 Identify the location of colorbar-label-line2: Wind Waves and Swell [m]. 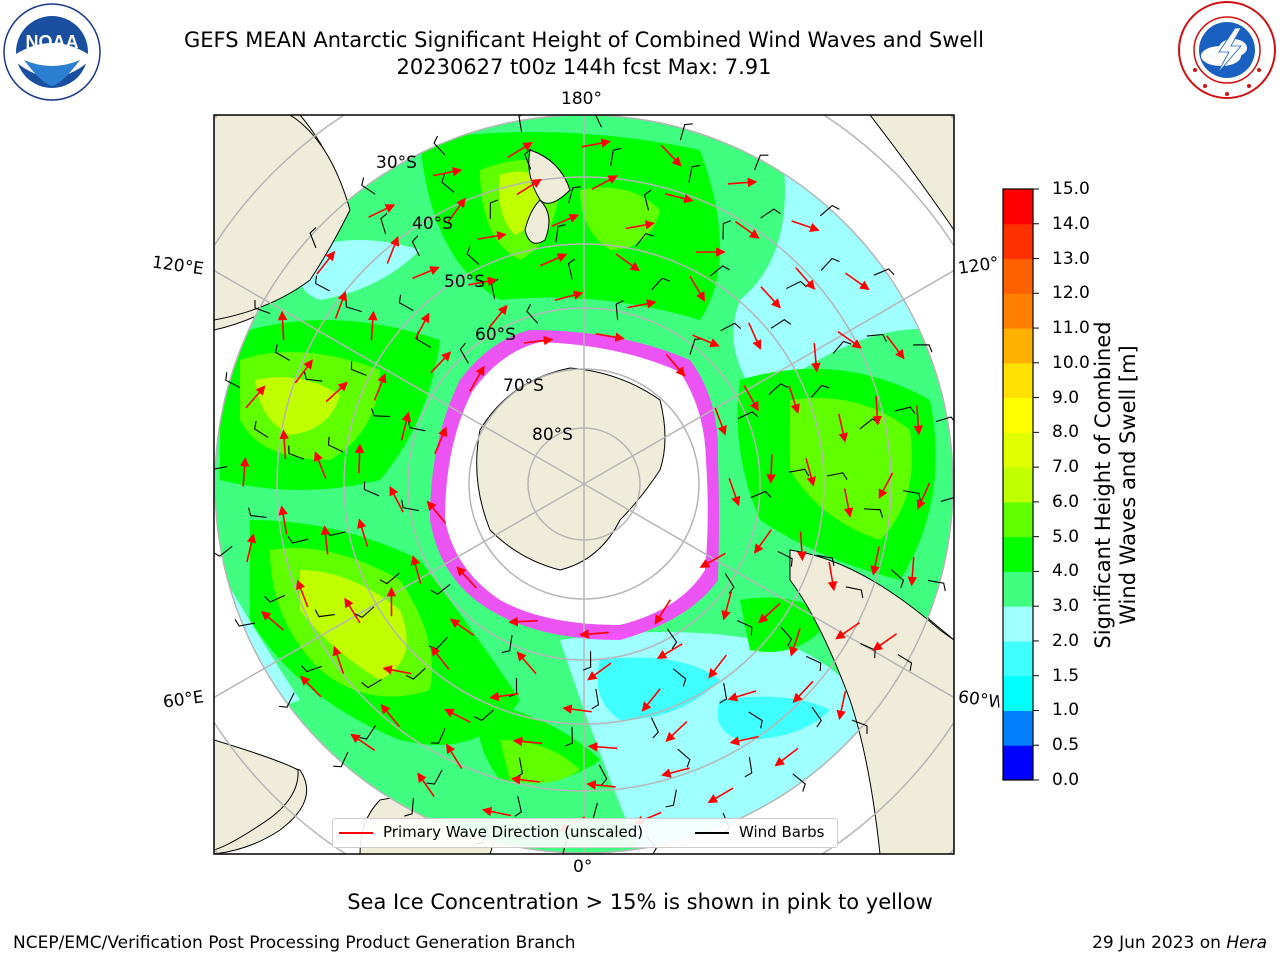
(1128, 485).